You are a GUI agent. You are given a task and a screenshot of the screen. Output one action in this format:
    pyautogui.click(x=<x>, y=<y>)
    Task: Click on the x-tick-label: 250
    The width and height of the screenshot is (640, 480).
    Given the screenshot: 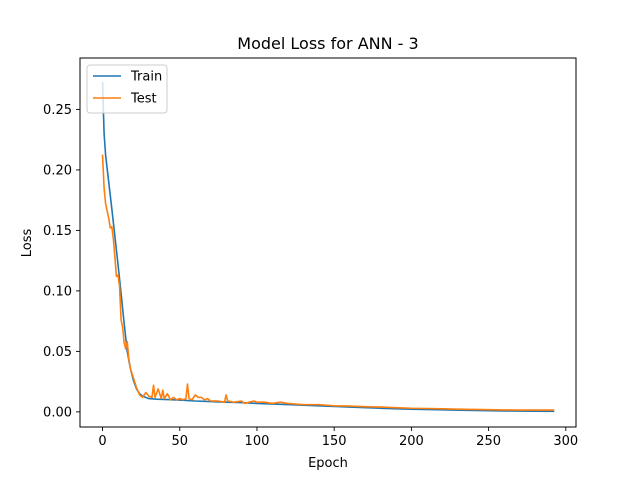 What is the action you would take?
    pyautogui.click(x=488, y=441)
    